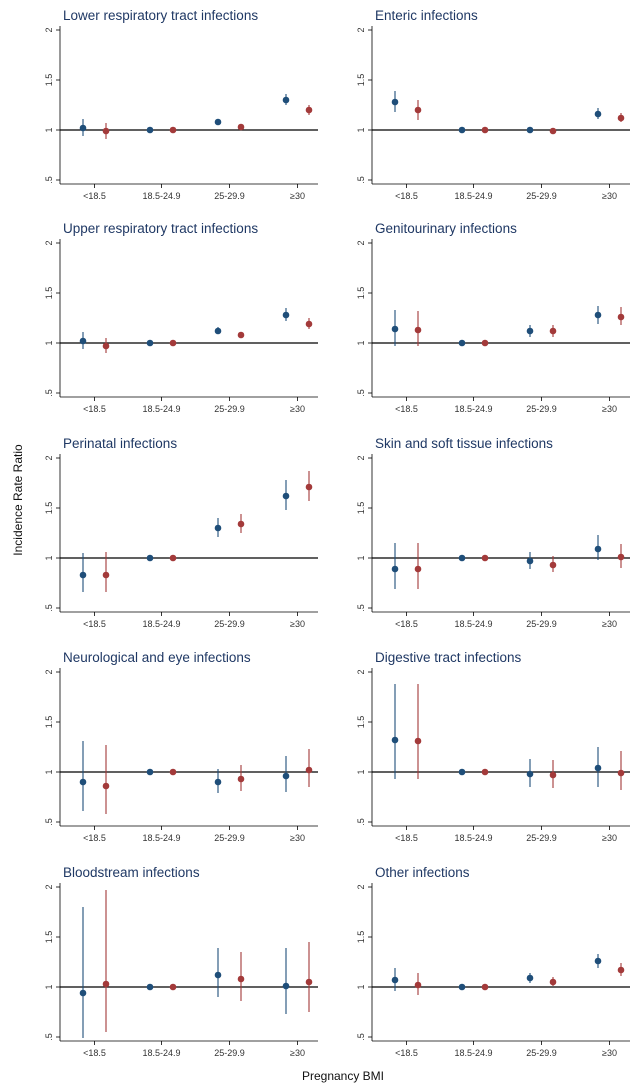 The height and width of the screenshot is (1087, 636). I want to click on panel-title: Lower respiratory tract infections, so click(160, 15).